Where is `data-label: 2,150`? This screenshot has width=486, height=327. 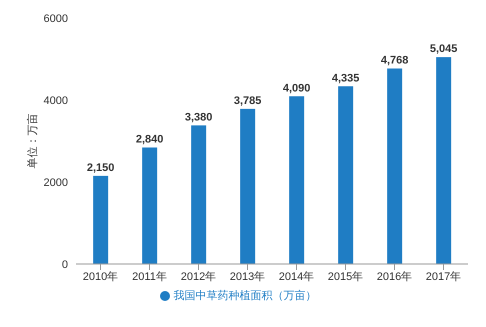
data-label: 2,150 is located at coordinates (100, 168).